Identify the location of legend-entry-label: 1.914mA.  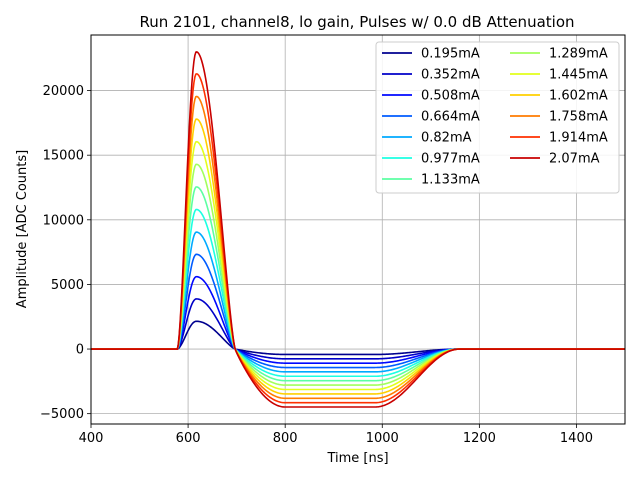
(578, 138).